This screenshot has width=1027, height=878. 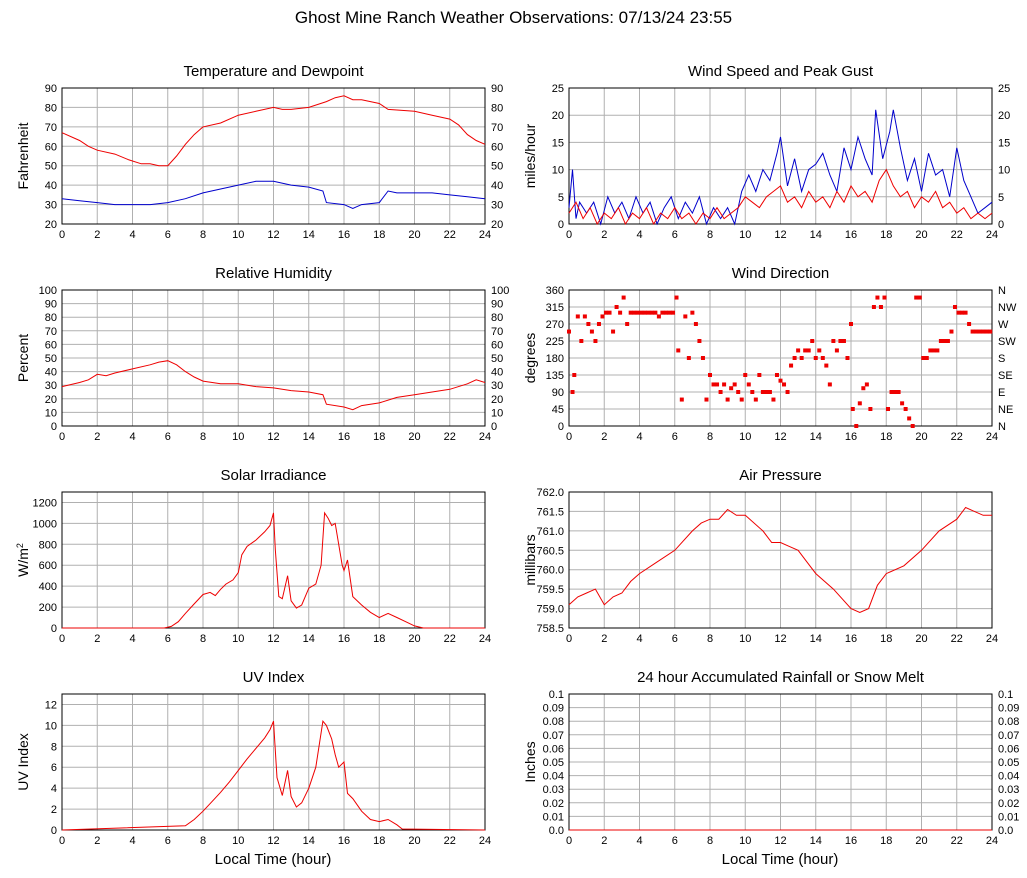 What do you see at coordinates (530, 761) in the screenshot?
I see `y-axis-label: Inches` at bounding box center [530, 761].